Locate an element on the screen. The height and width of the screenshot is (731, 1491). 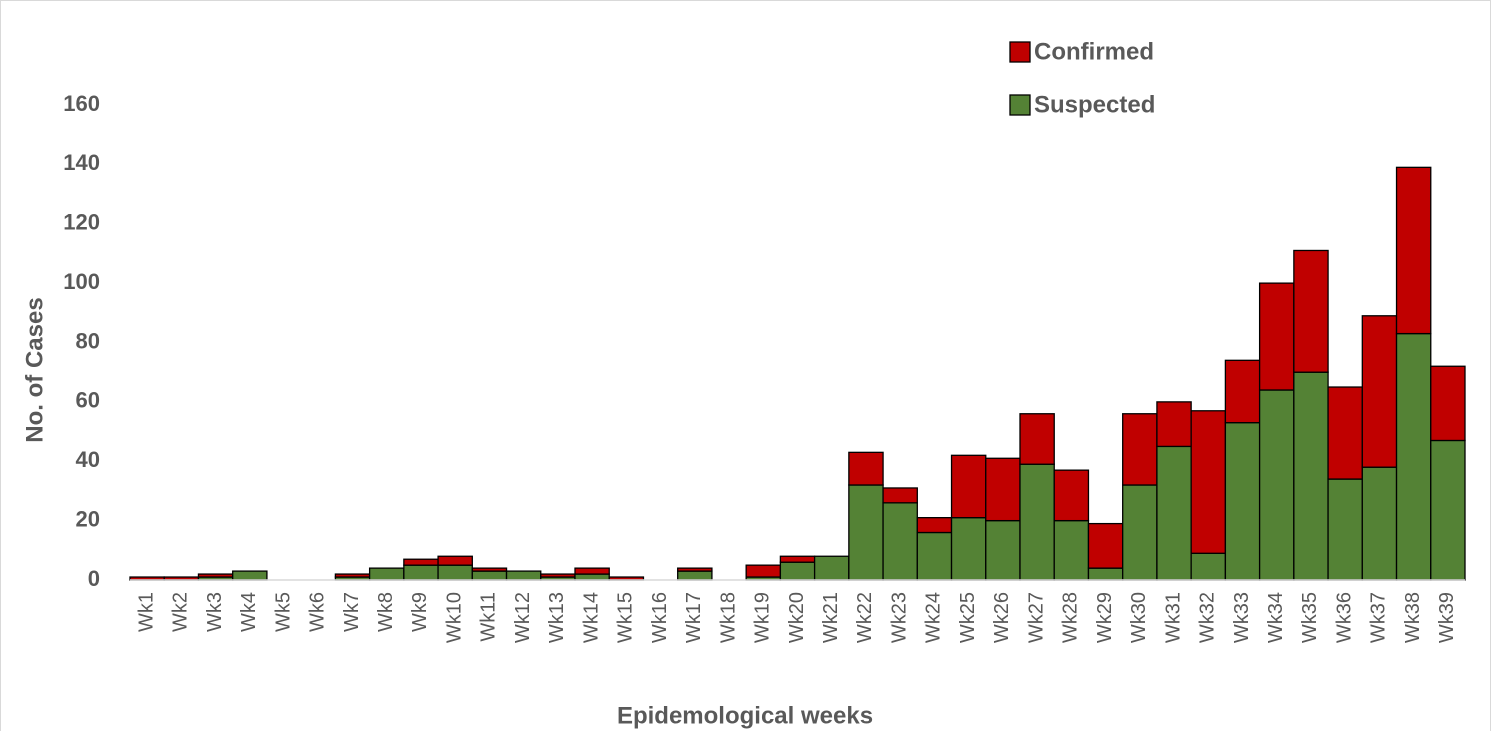
x-tick-label: Wk19 is located at coordinates (763, 617).